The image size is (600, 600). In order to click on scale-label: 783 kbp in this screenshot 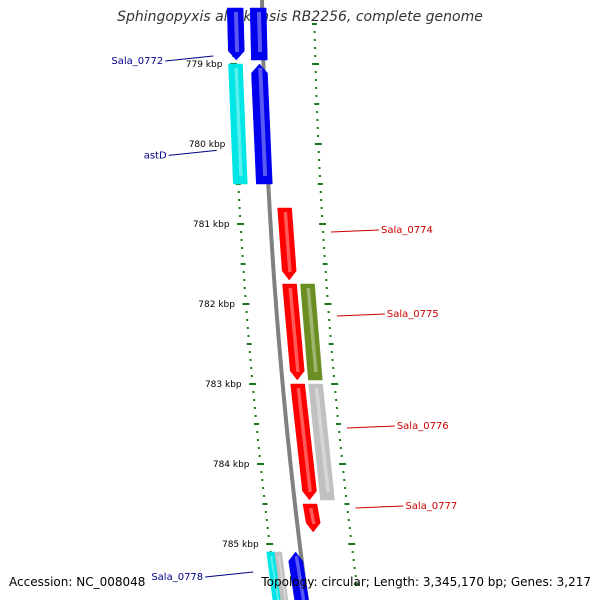, I will do `click(223, 385)`.